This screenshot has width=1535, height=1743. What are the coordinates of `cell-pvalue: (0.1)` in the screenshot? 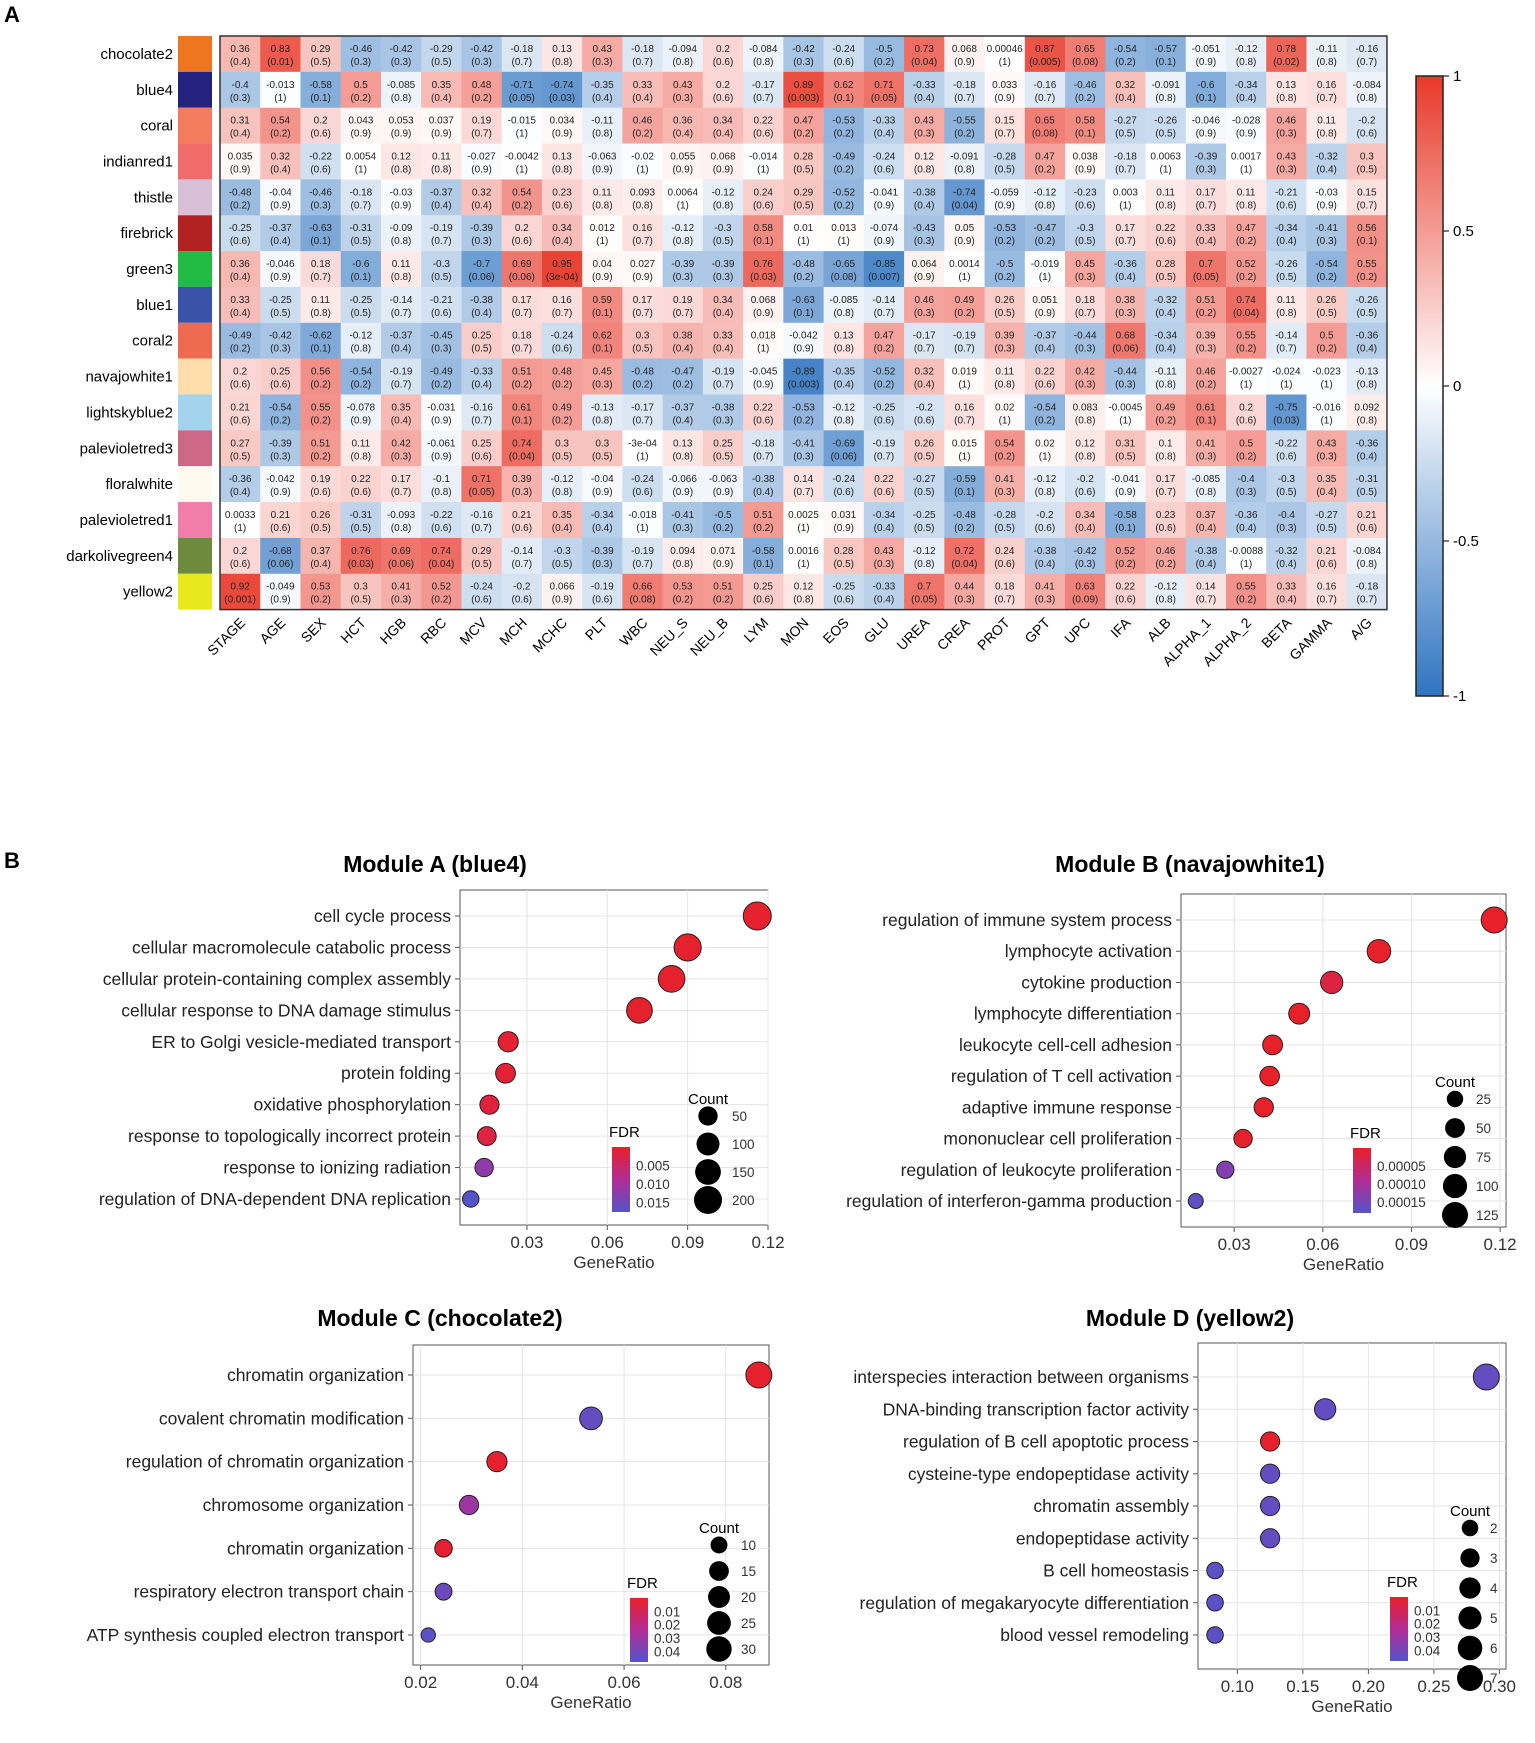 It's located at (763, 241).